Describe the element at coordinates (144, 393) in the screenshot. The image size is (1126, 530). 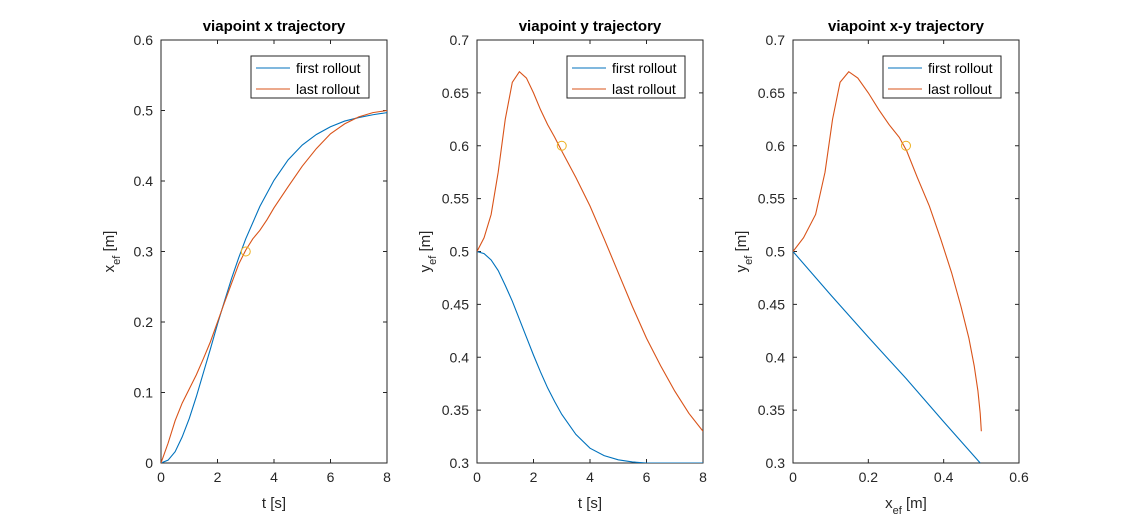
I see `y-tick-label: 0.1` at that location.